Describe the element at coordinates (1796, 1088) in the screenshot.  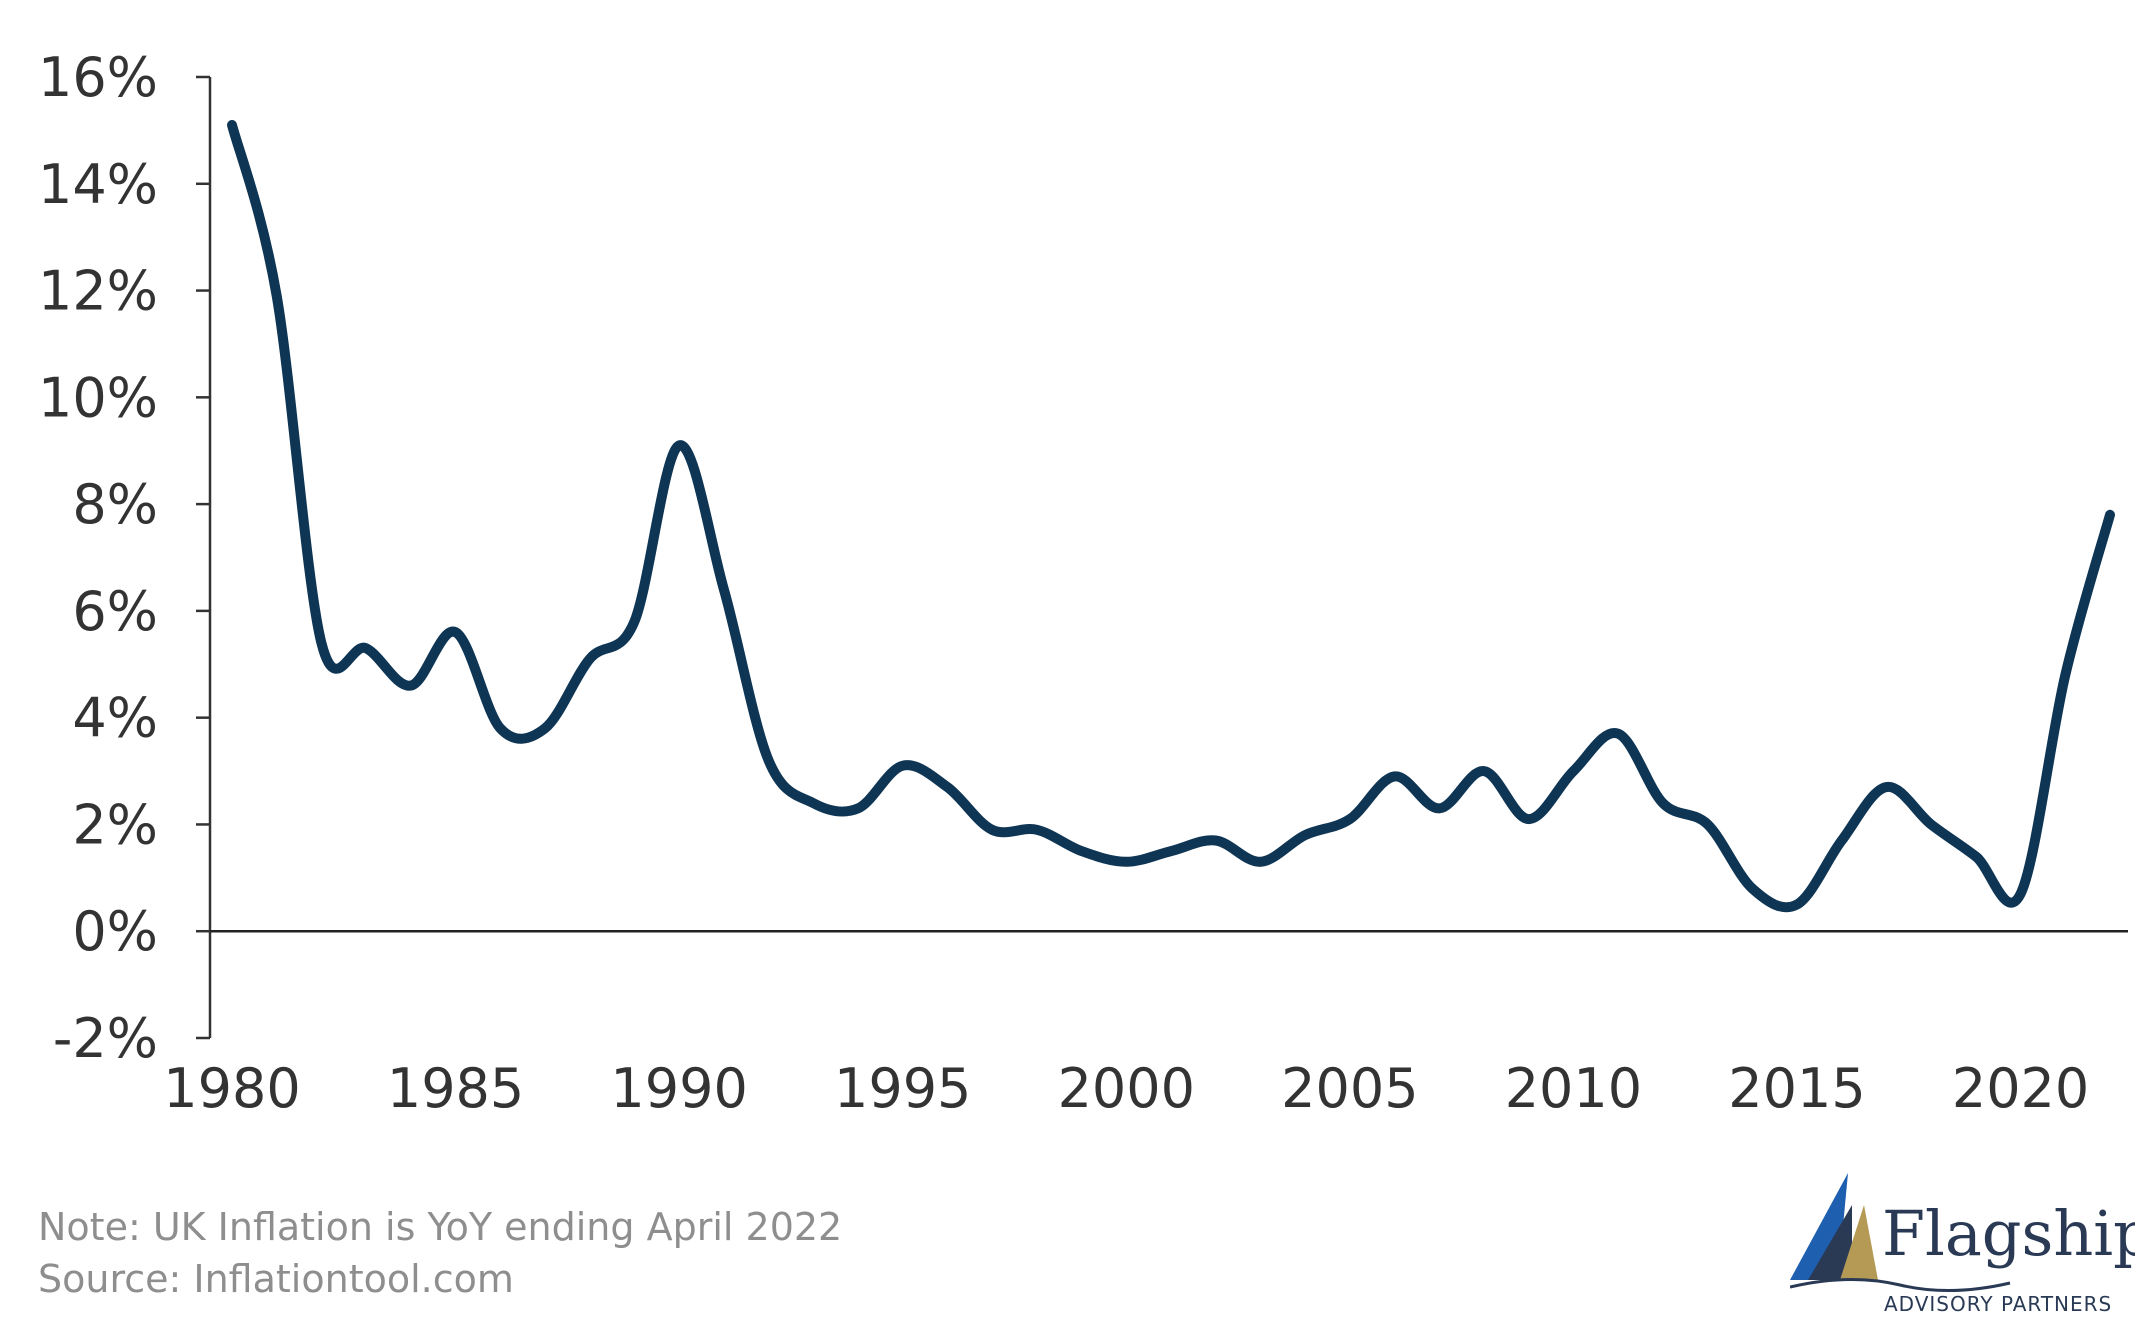
I see `x-tick-label: 2015` at that location.